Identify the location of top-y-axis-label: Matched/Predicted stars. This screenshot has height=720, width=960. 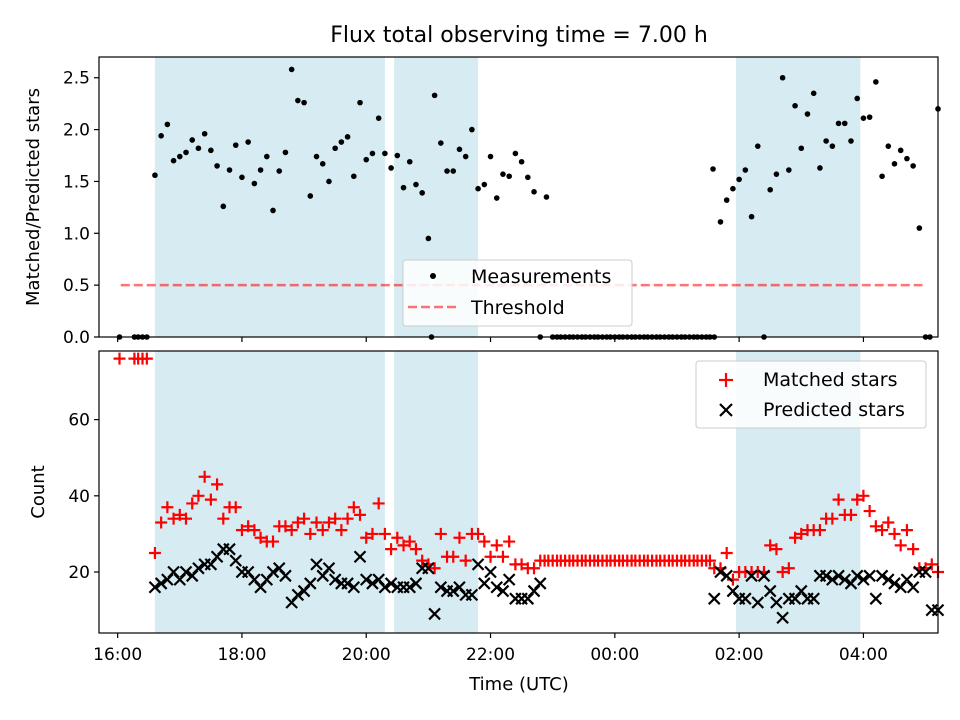
(33, 197).